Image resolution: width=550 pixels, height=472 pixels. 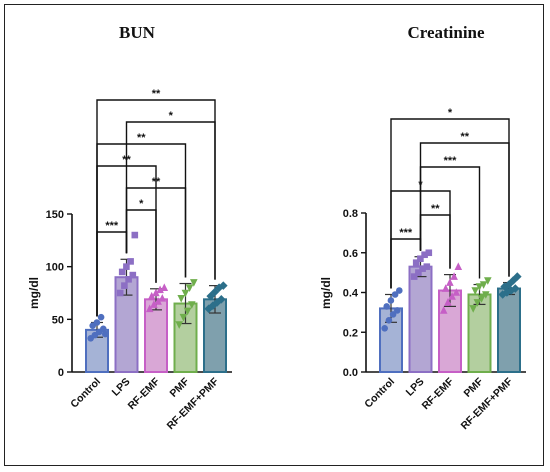 What do you see at coordinates (112, 226) in the screenshot?
I see `bun-significance-label: ***` at bounding box center [112, 226].